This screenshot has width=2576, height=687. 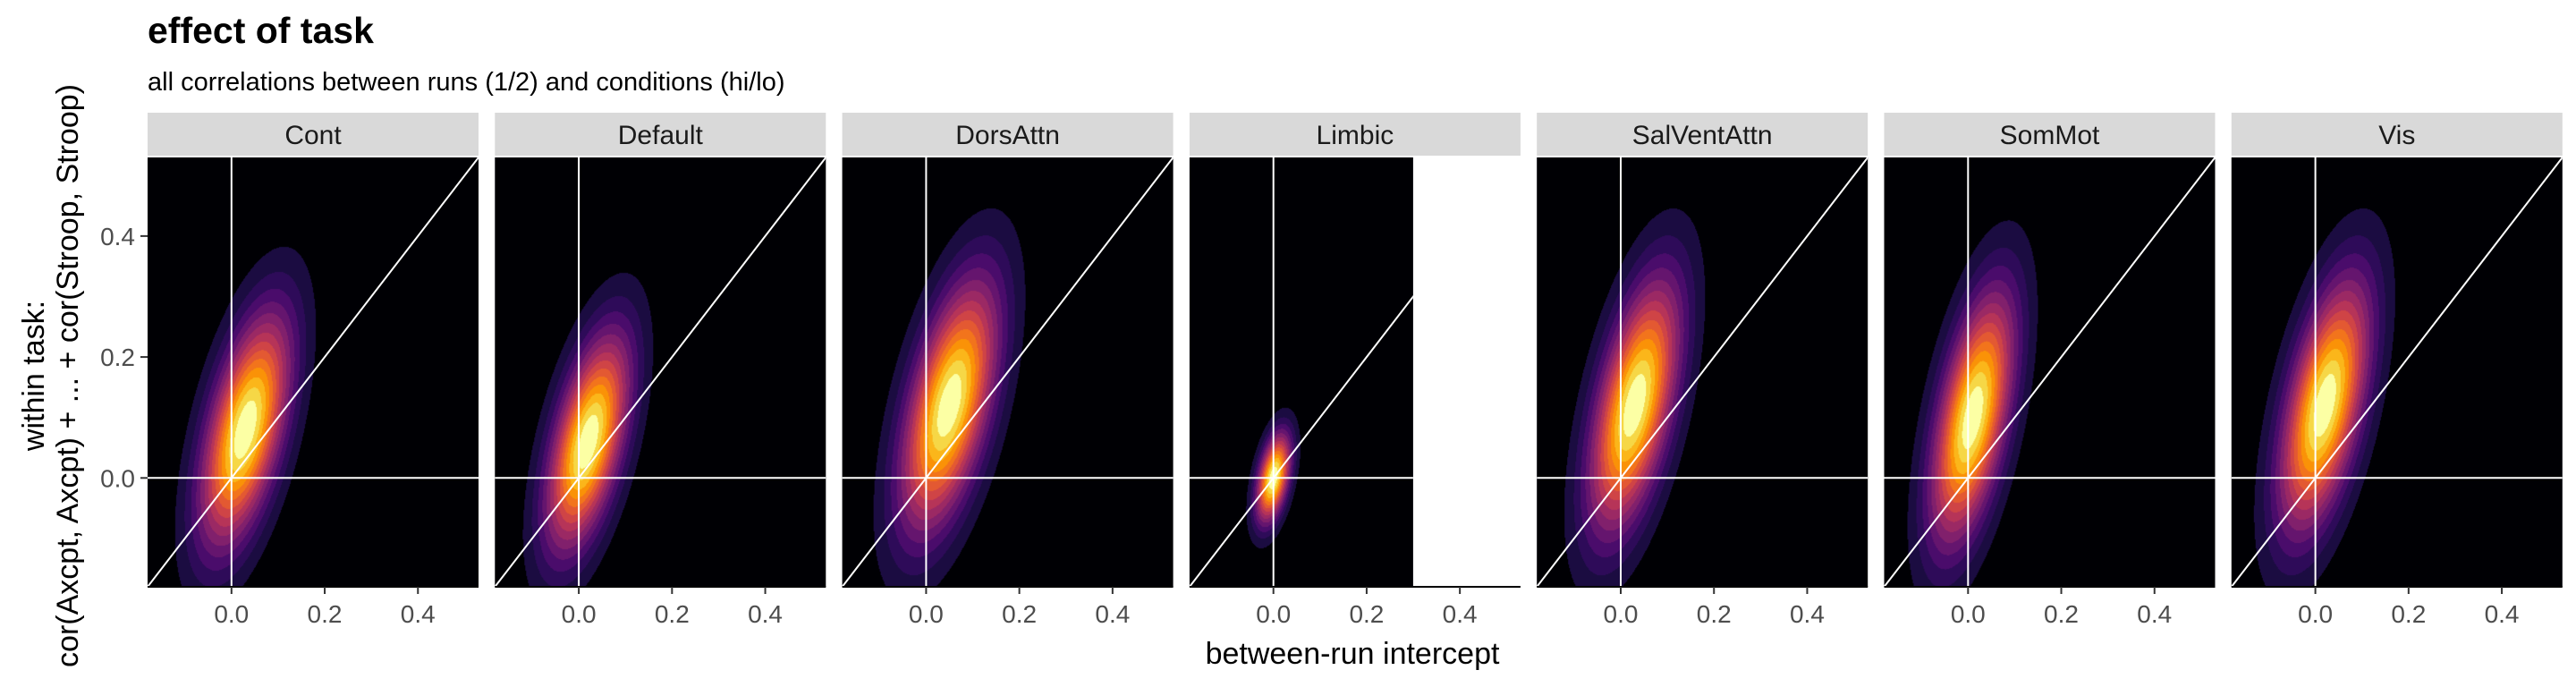 I want to click on x-axis-title: between-run intercept, so click(x=1353, y=654).